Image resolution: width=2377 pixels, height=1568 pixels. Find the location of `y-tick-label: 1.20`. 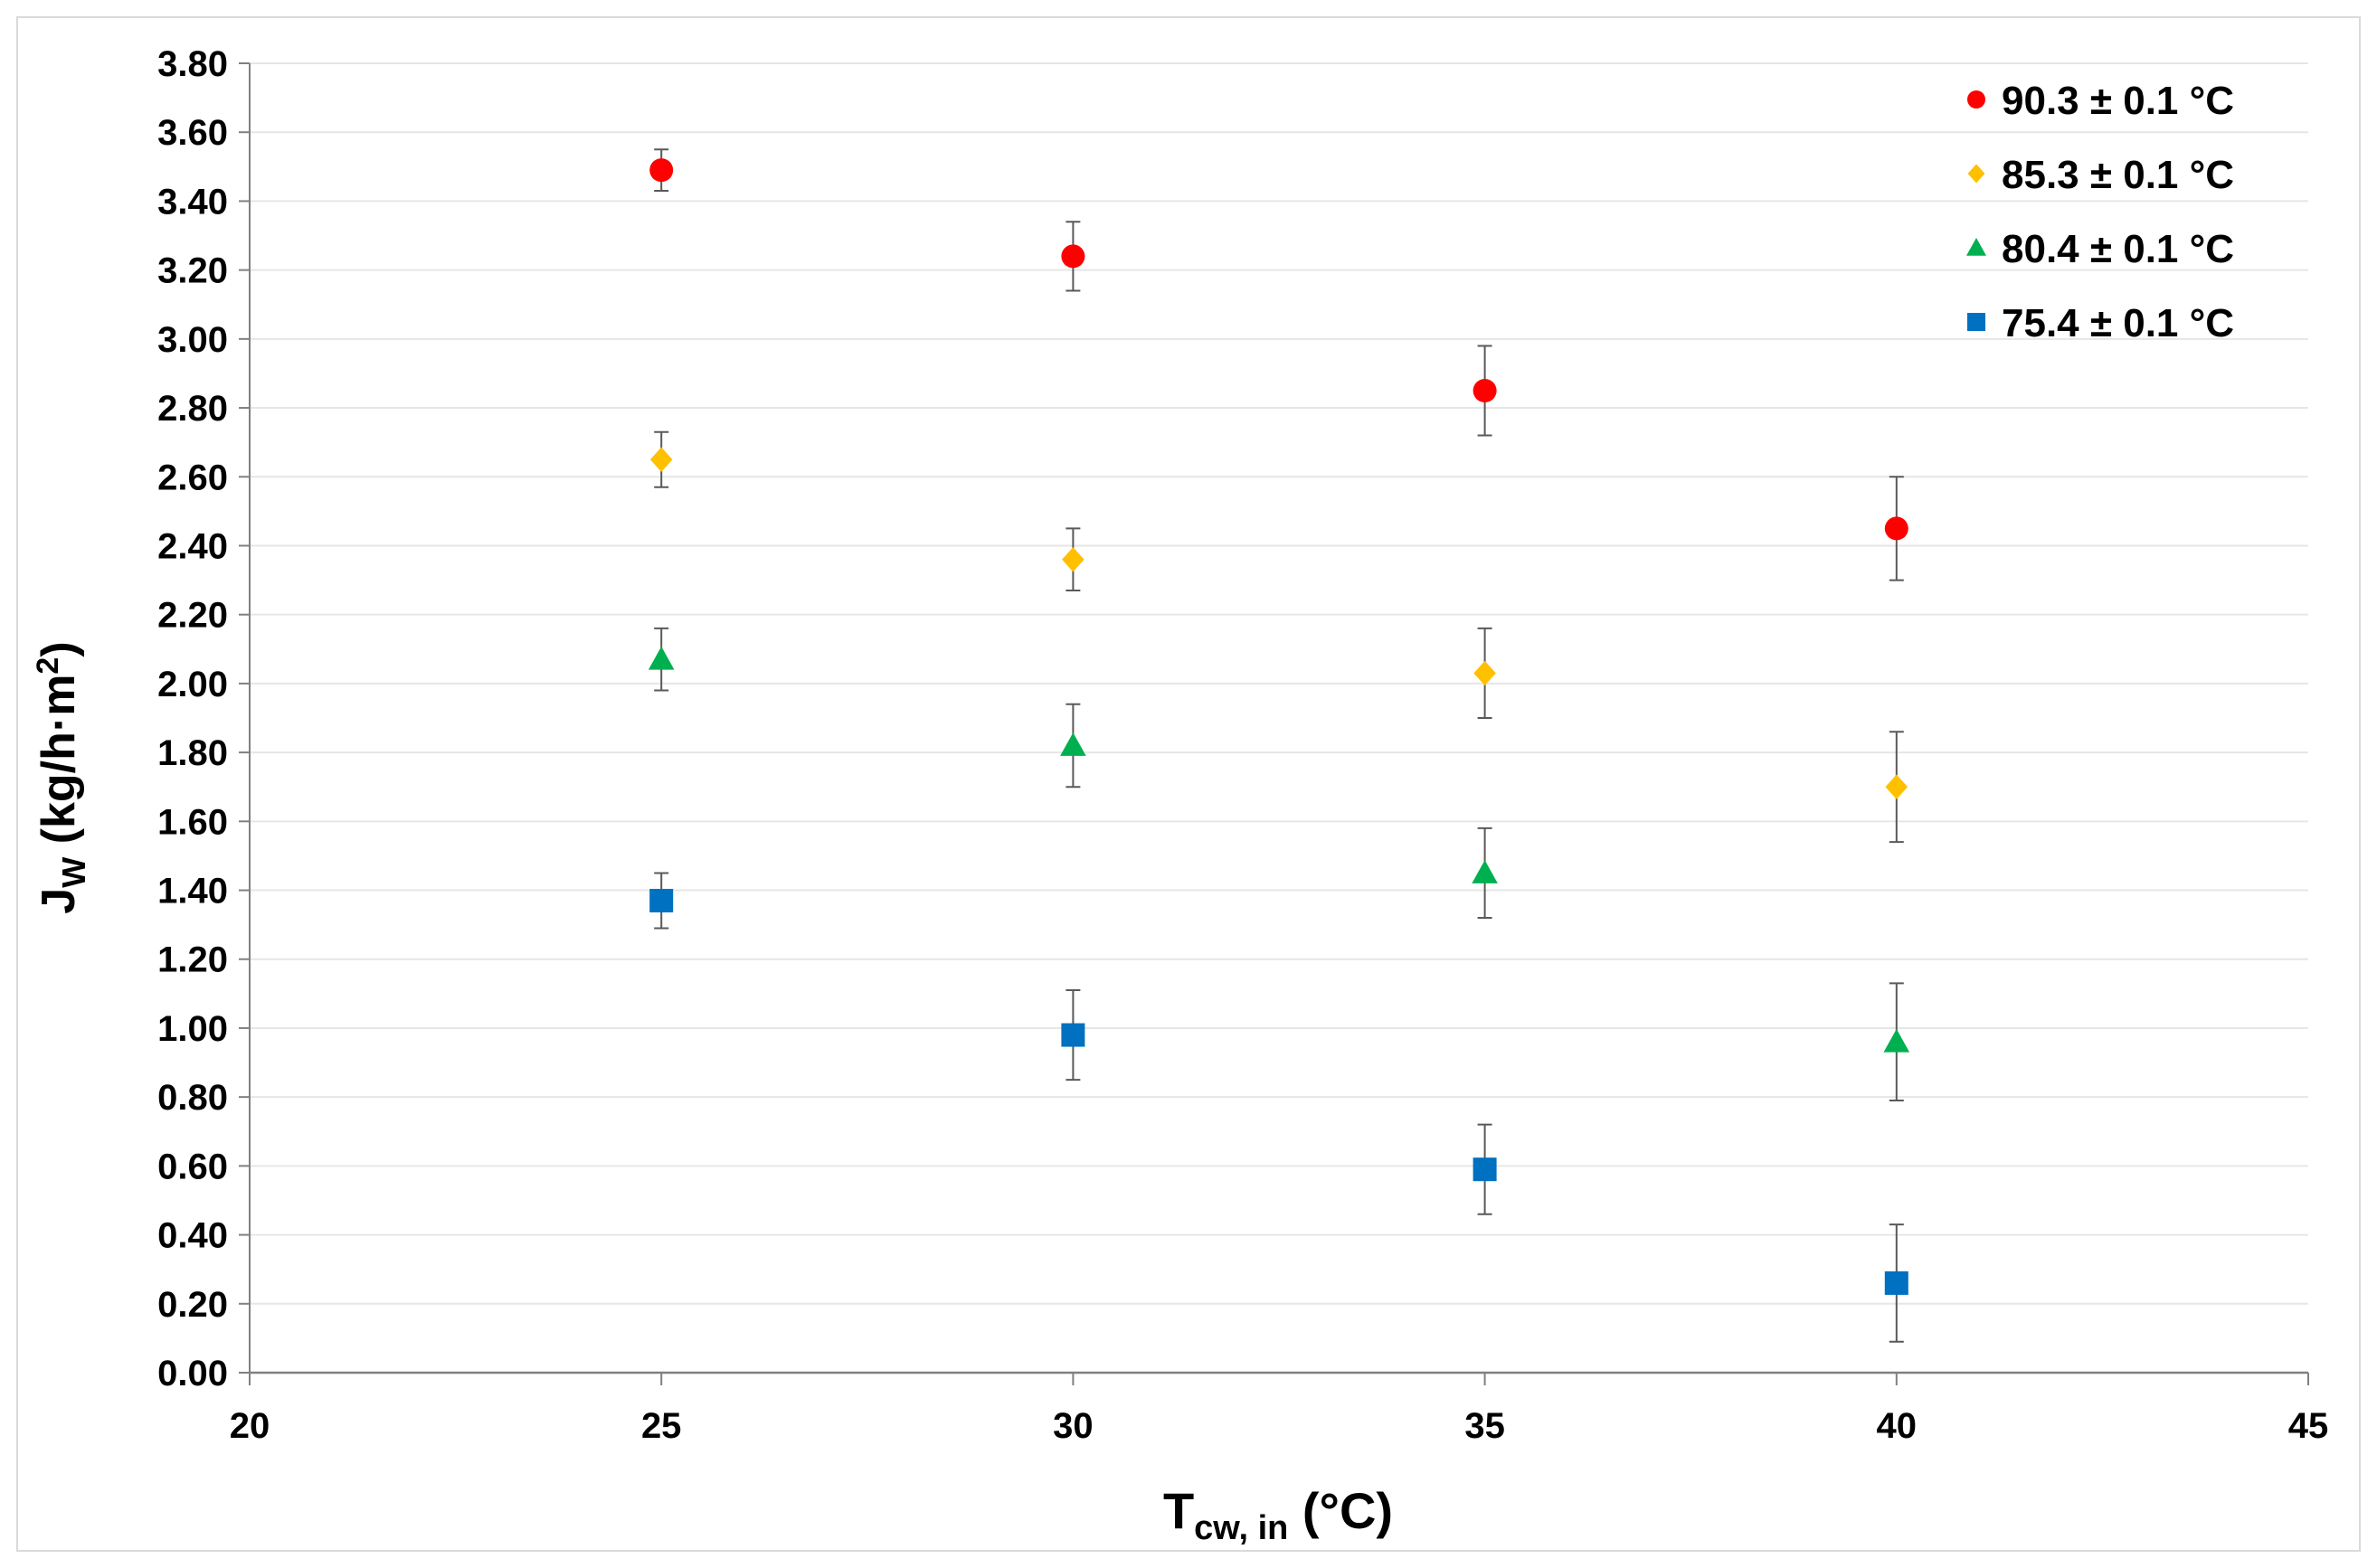

y-tick-label: 1.20 is located at coordinates (192, 960).